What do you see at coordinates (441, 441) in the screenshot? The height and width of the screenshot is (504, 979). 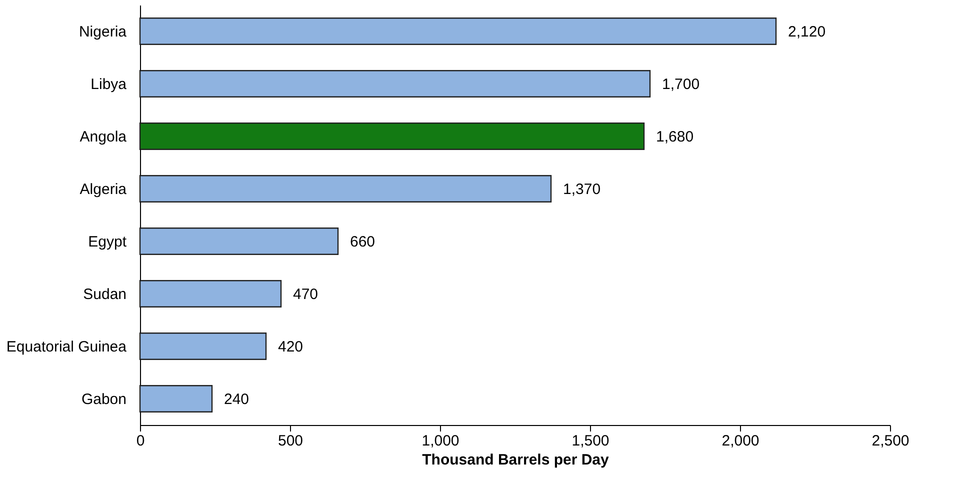 I see `x-tick-label: 1,000` at bounding box center [441, 441].